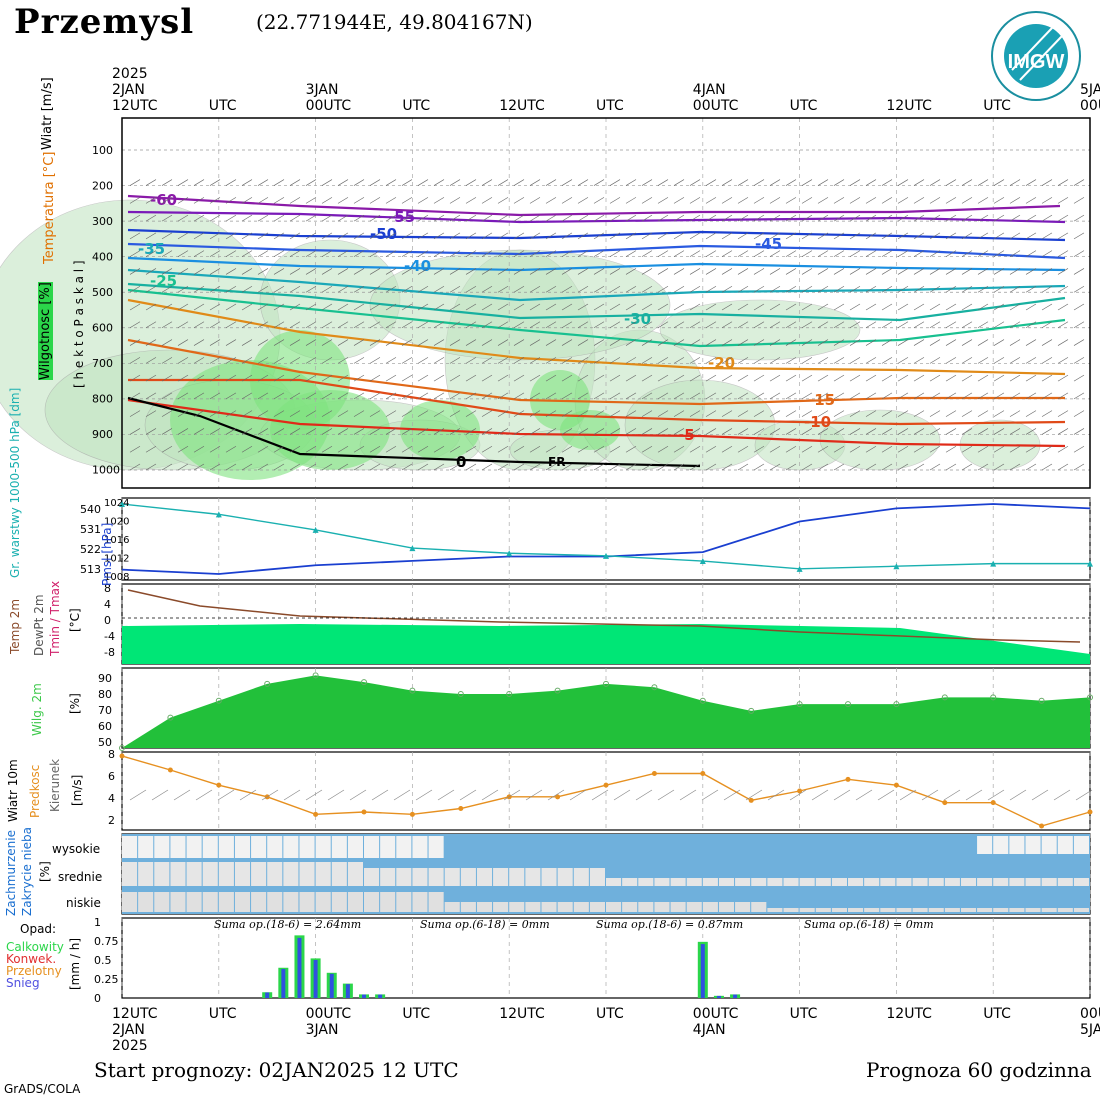  What do you see at coordinates (194, 847) in the screenshot?
I see `cloud-high-bar` at bounding box center [194, 847].